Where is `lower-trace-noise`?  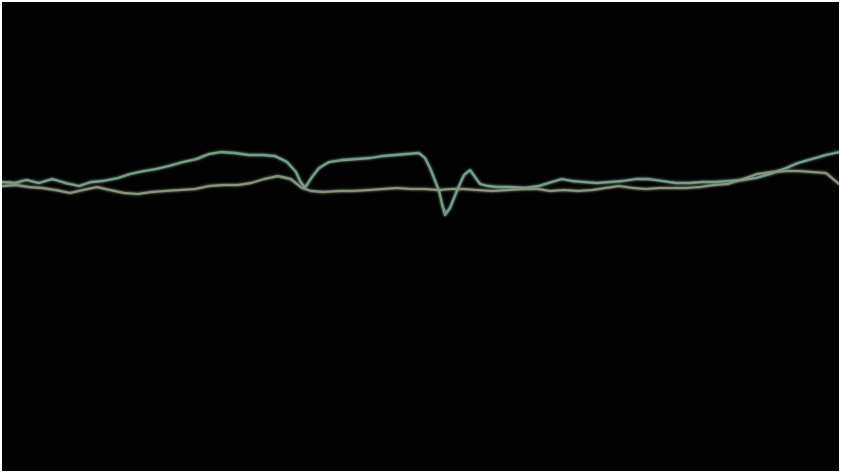
lower-trace-noise is located at coordinates (420, 182).